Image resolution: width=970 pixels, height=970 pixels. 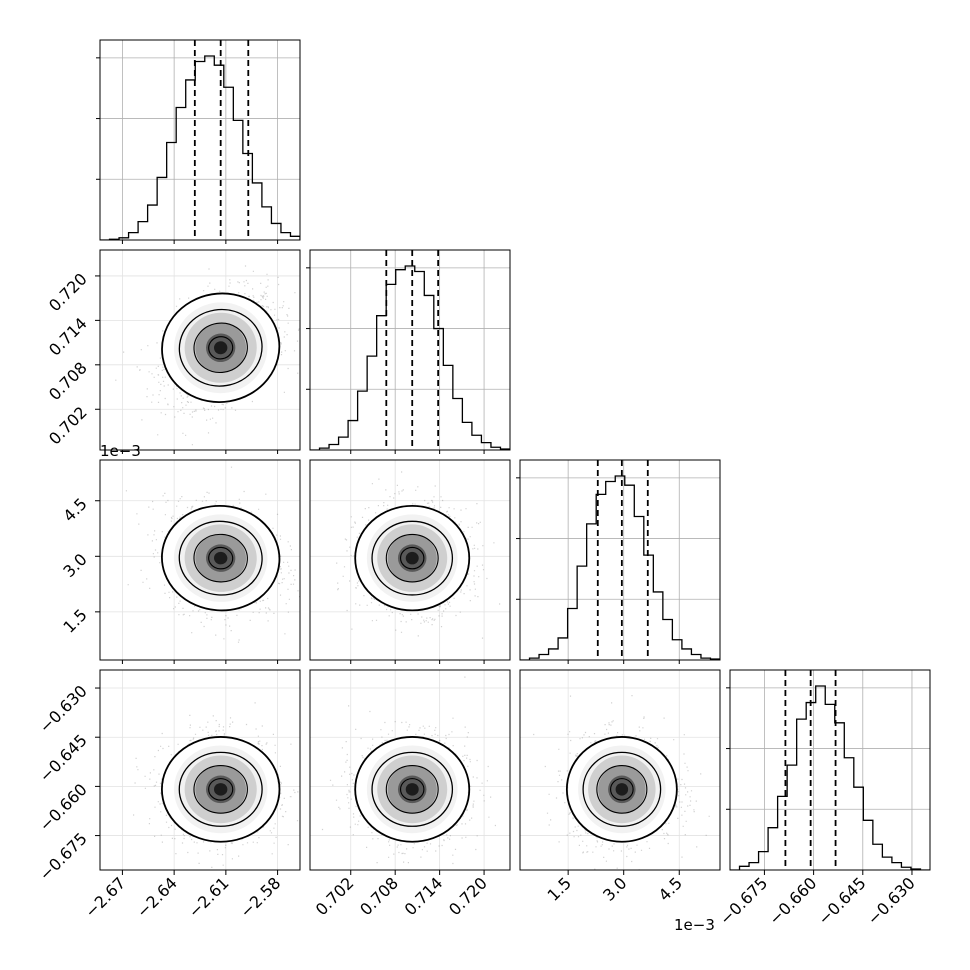 What do you see at coordinates (379, 896) in the screenshot?
I see `x-tick-label: 0.708` at bounding box center [379, 896].